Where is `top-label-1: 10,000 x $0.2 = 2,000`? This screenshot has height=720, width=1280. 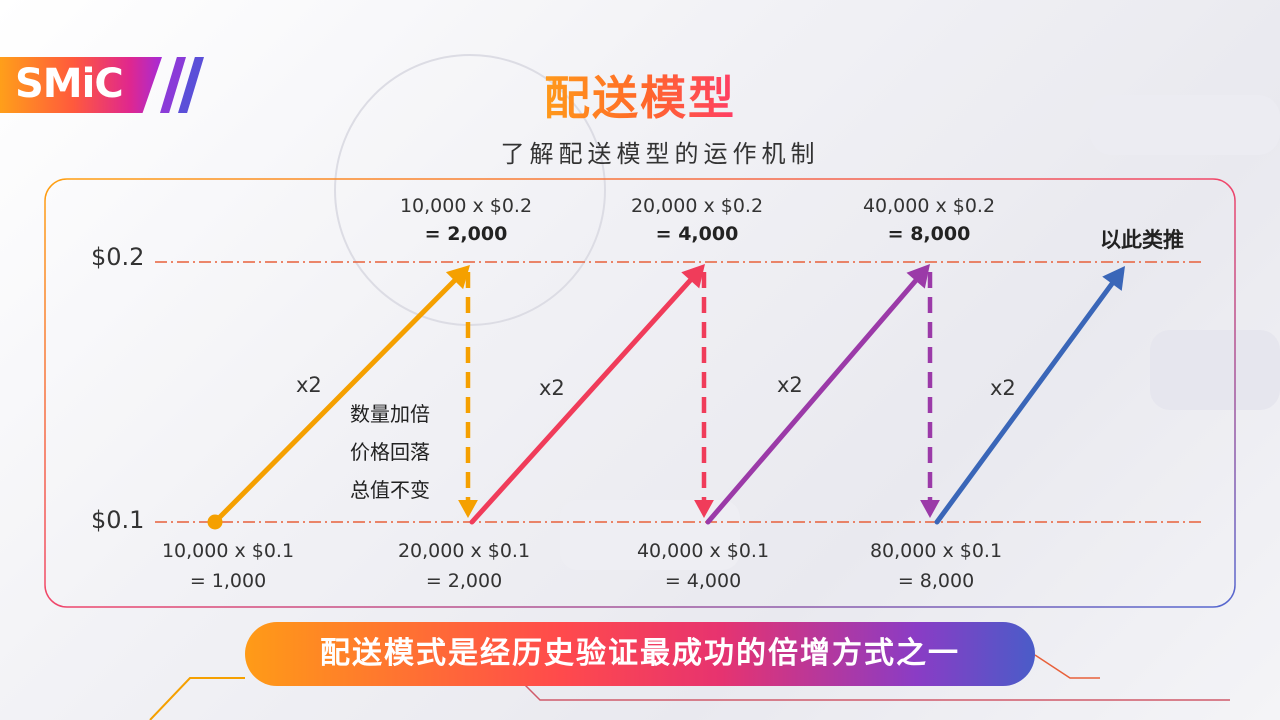
top-label-1: 10,000 x $0.2 = 2,000 is located at coordinates (466, 220).